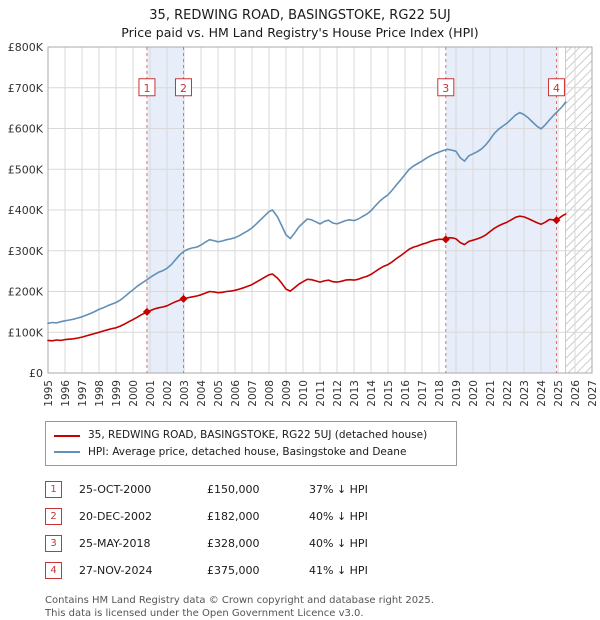 The image size is (600, 620). Describe the element at coordinates (183, 88) in the screenshot. I see `svg-text: 2` at that location.